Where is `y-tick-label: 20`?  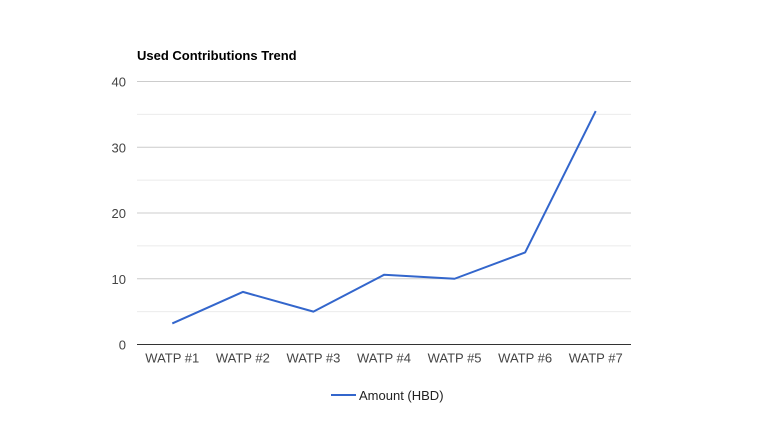
y-tick-label: 20 is located at coordinates (119, 213).